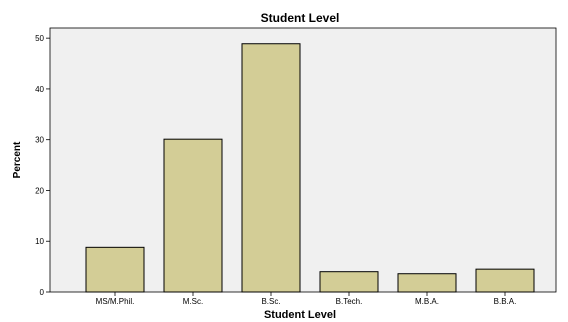 Image resolution: width=568 pixels, height=322 pixels. I want to click on x-tick-label: B.Tech., so click(349, 301).